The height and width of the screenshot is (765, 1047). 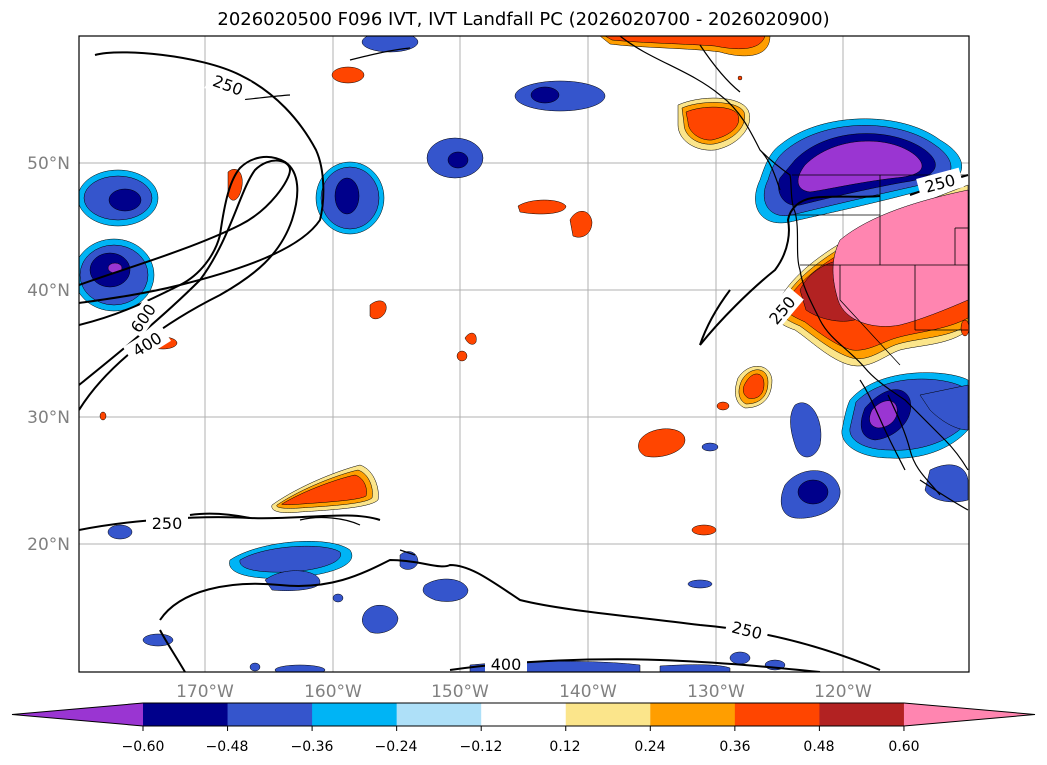 I want to click on lon-label-120w: 120°W, so click(x=843, y=691).